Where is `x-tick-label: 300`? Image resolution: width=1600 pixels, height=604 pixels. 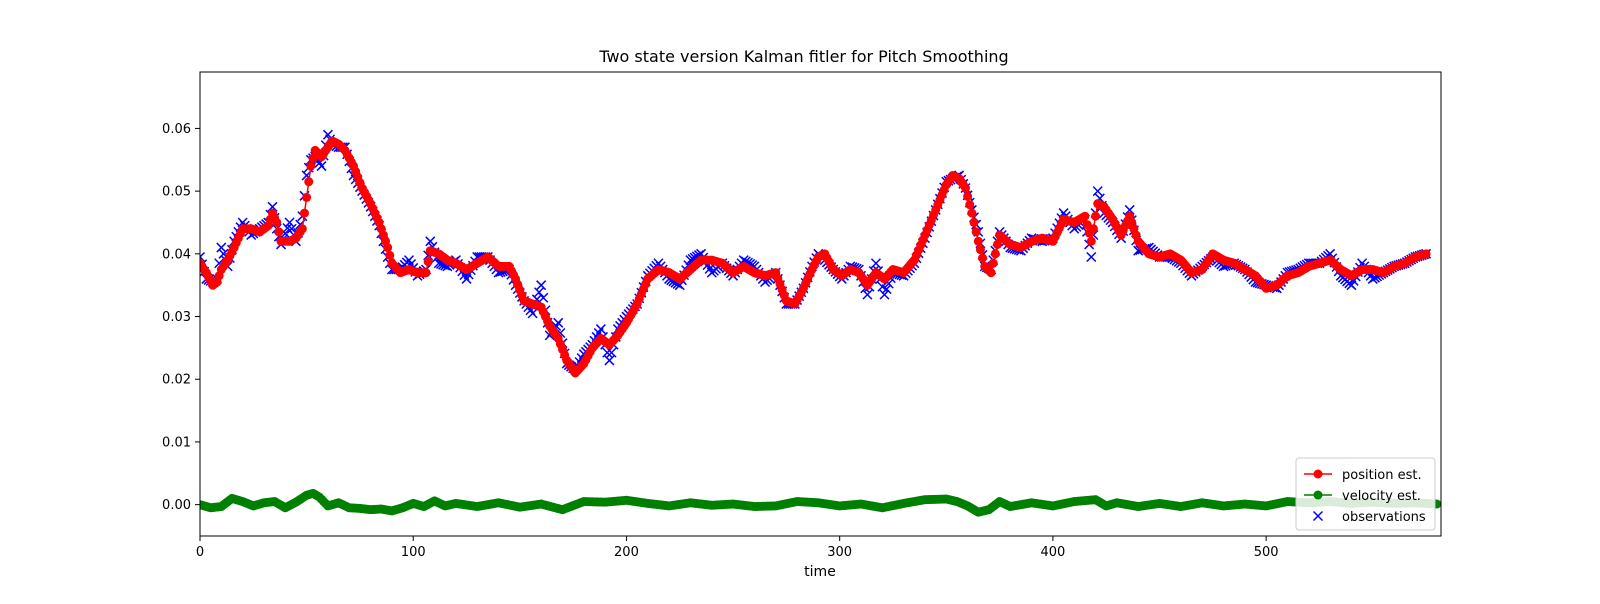
x-tick-label: 300 is located at coordinates (839, 552).